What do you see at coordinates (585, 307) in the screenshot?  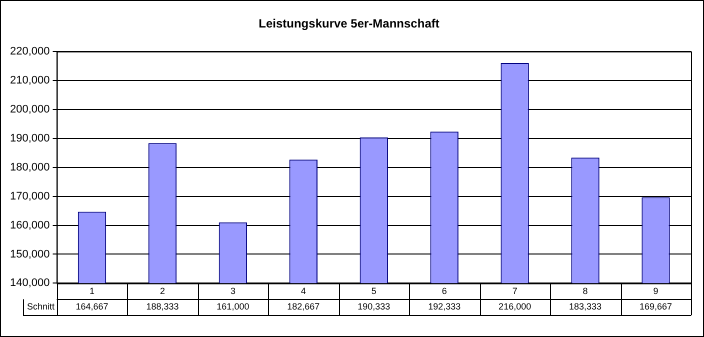 I see `data-label: 183,333` at bounding box center [585, 307].